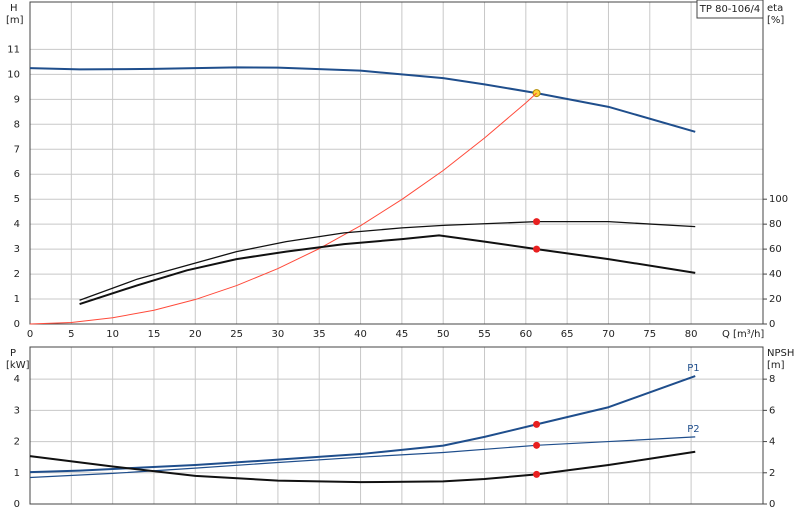 The height and width of the screenshot is (520, 800). Describe the element at coordinates (691, 334) in the screenshot. I see `x-tick-label: 80` at that location.